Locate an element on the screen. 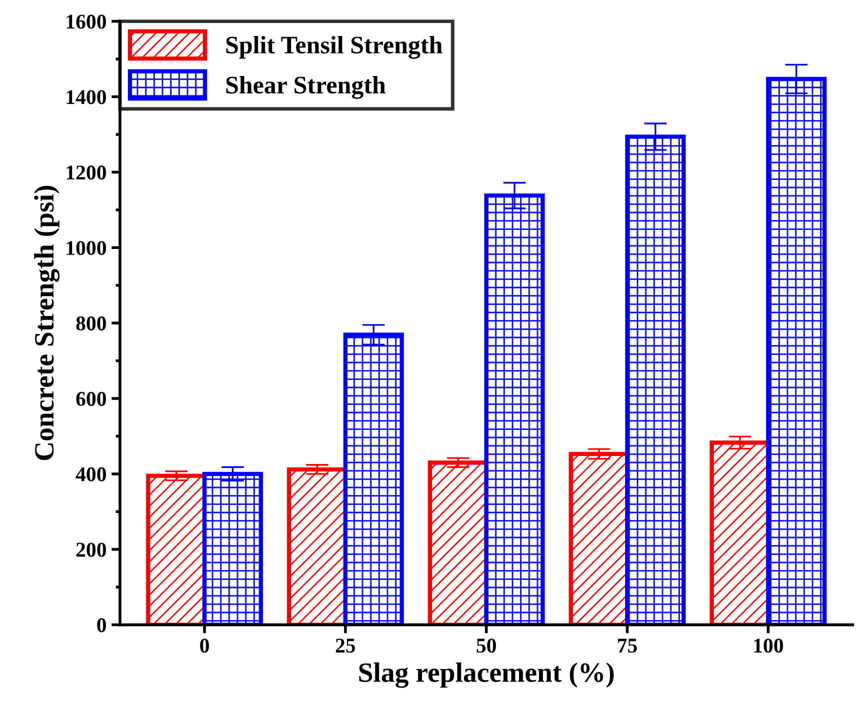  x-tick-label: 100 is located at coordinates (768, 645).